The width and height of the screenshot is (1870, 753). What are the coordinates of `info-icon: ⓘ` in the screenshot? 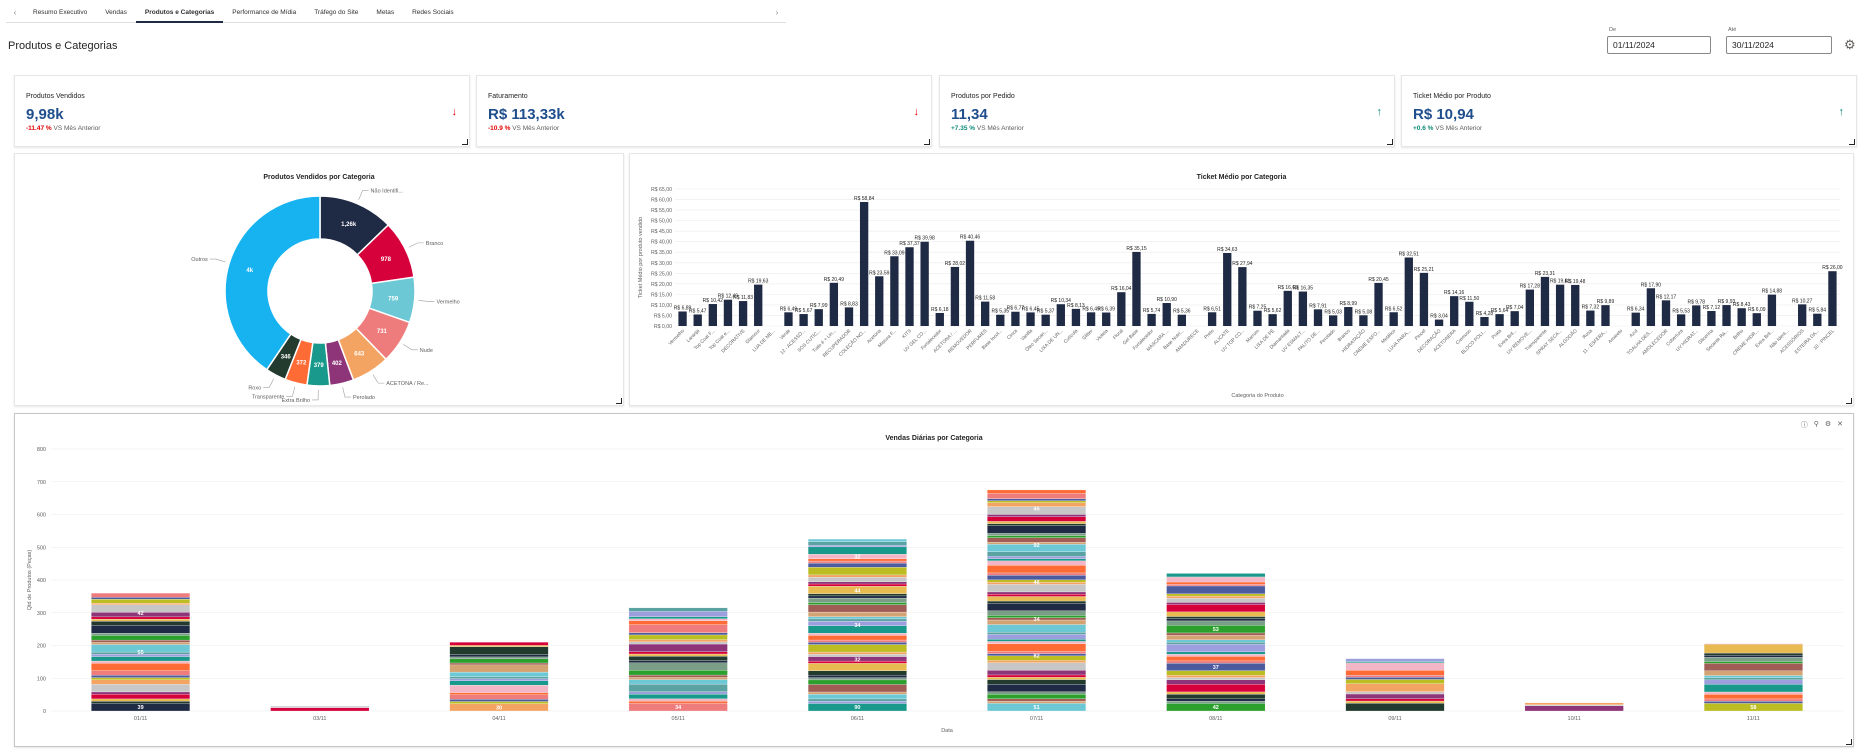 It's located at (1804, 425).